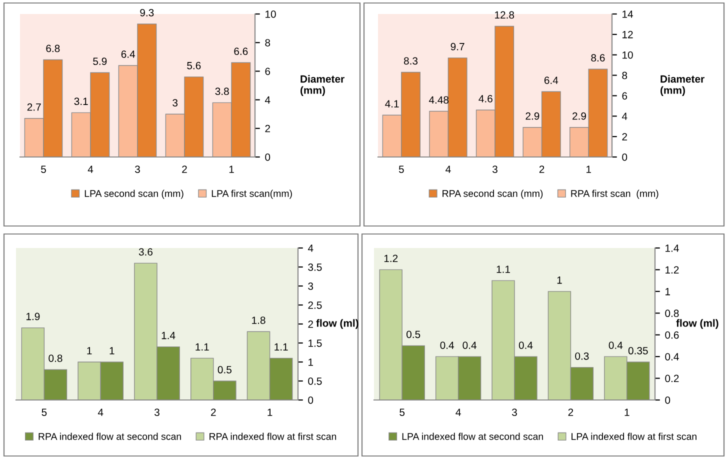 This screenshot has height=464, width=728. I want to click on data-label: 1.4, so click(169, 336).